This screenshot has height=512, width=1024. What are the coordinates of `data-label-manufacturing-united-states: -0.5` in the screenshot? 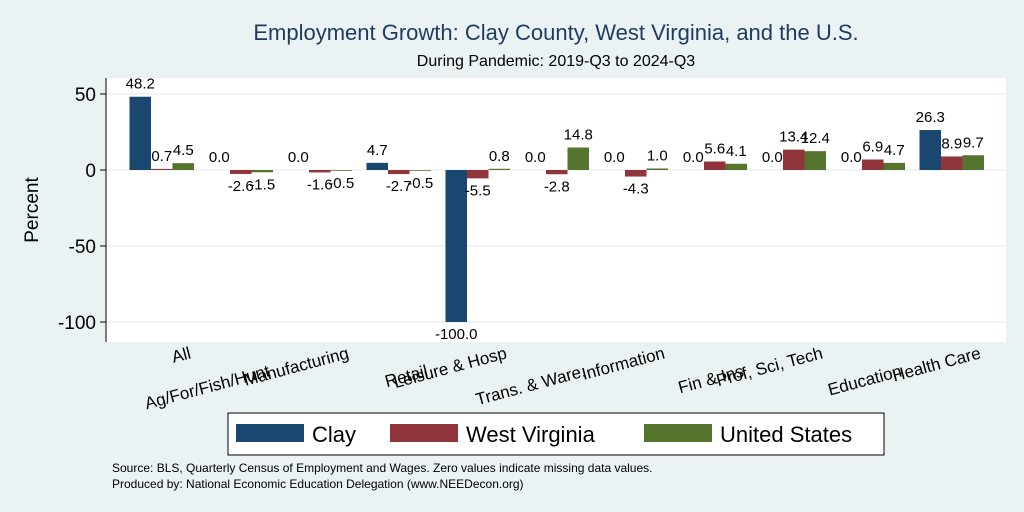 It's located at (341, 183).